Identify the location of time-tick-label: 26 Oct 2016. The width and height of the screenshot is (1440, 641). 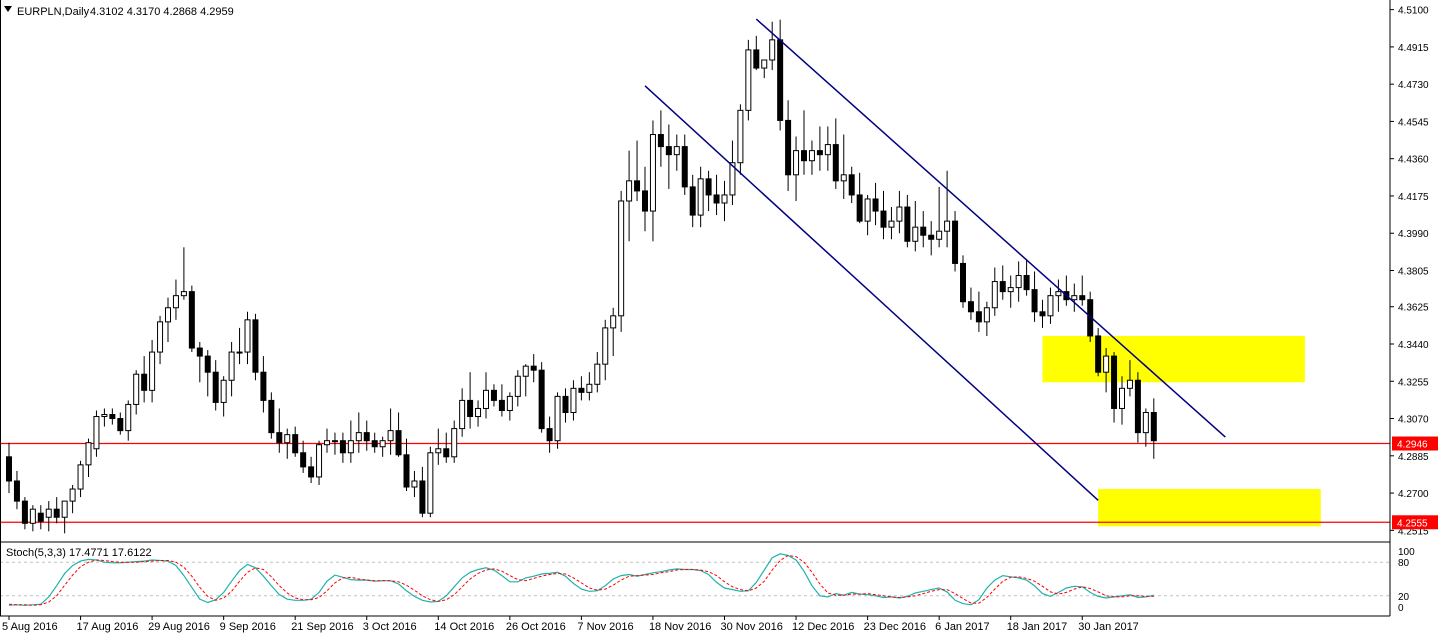
(536, 627).